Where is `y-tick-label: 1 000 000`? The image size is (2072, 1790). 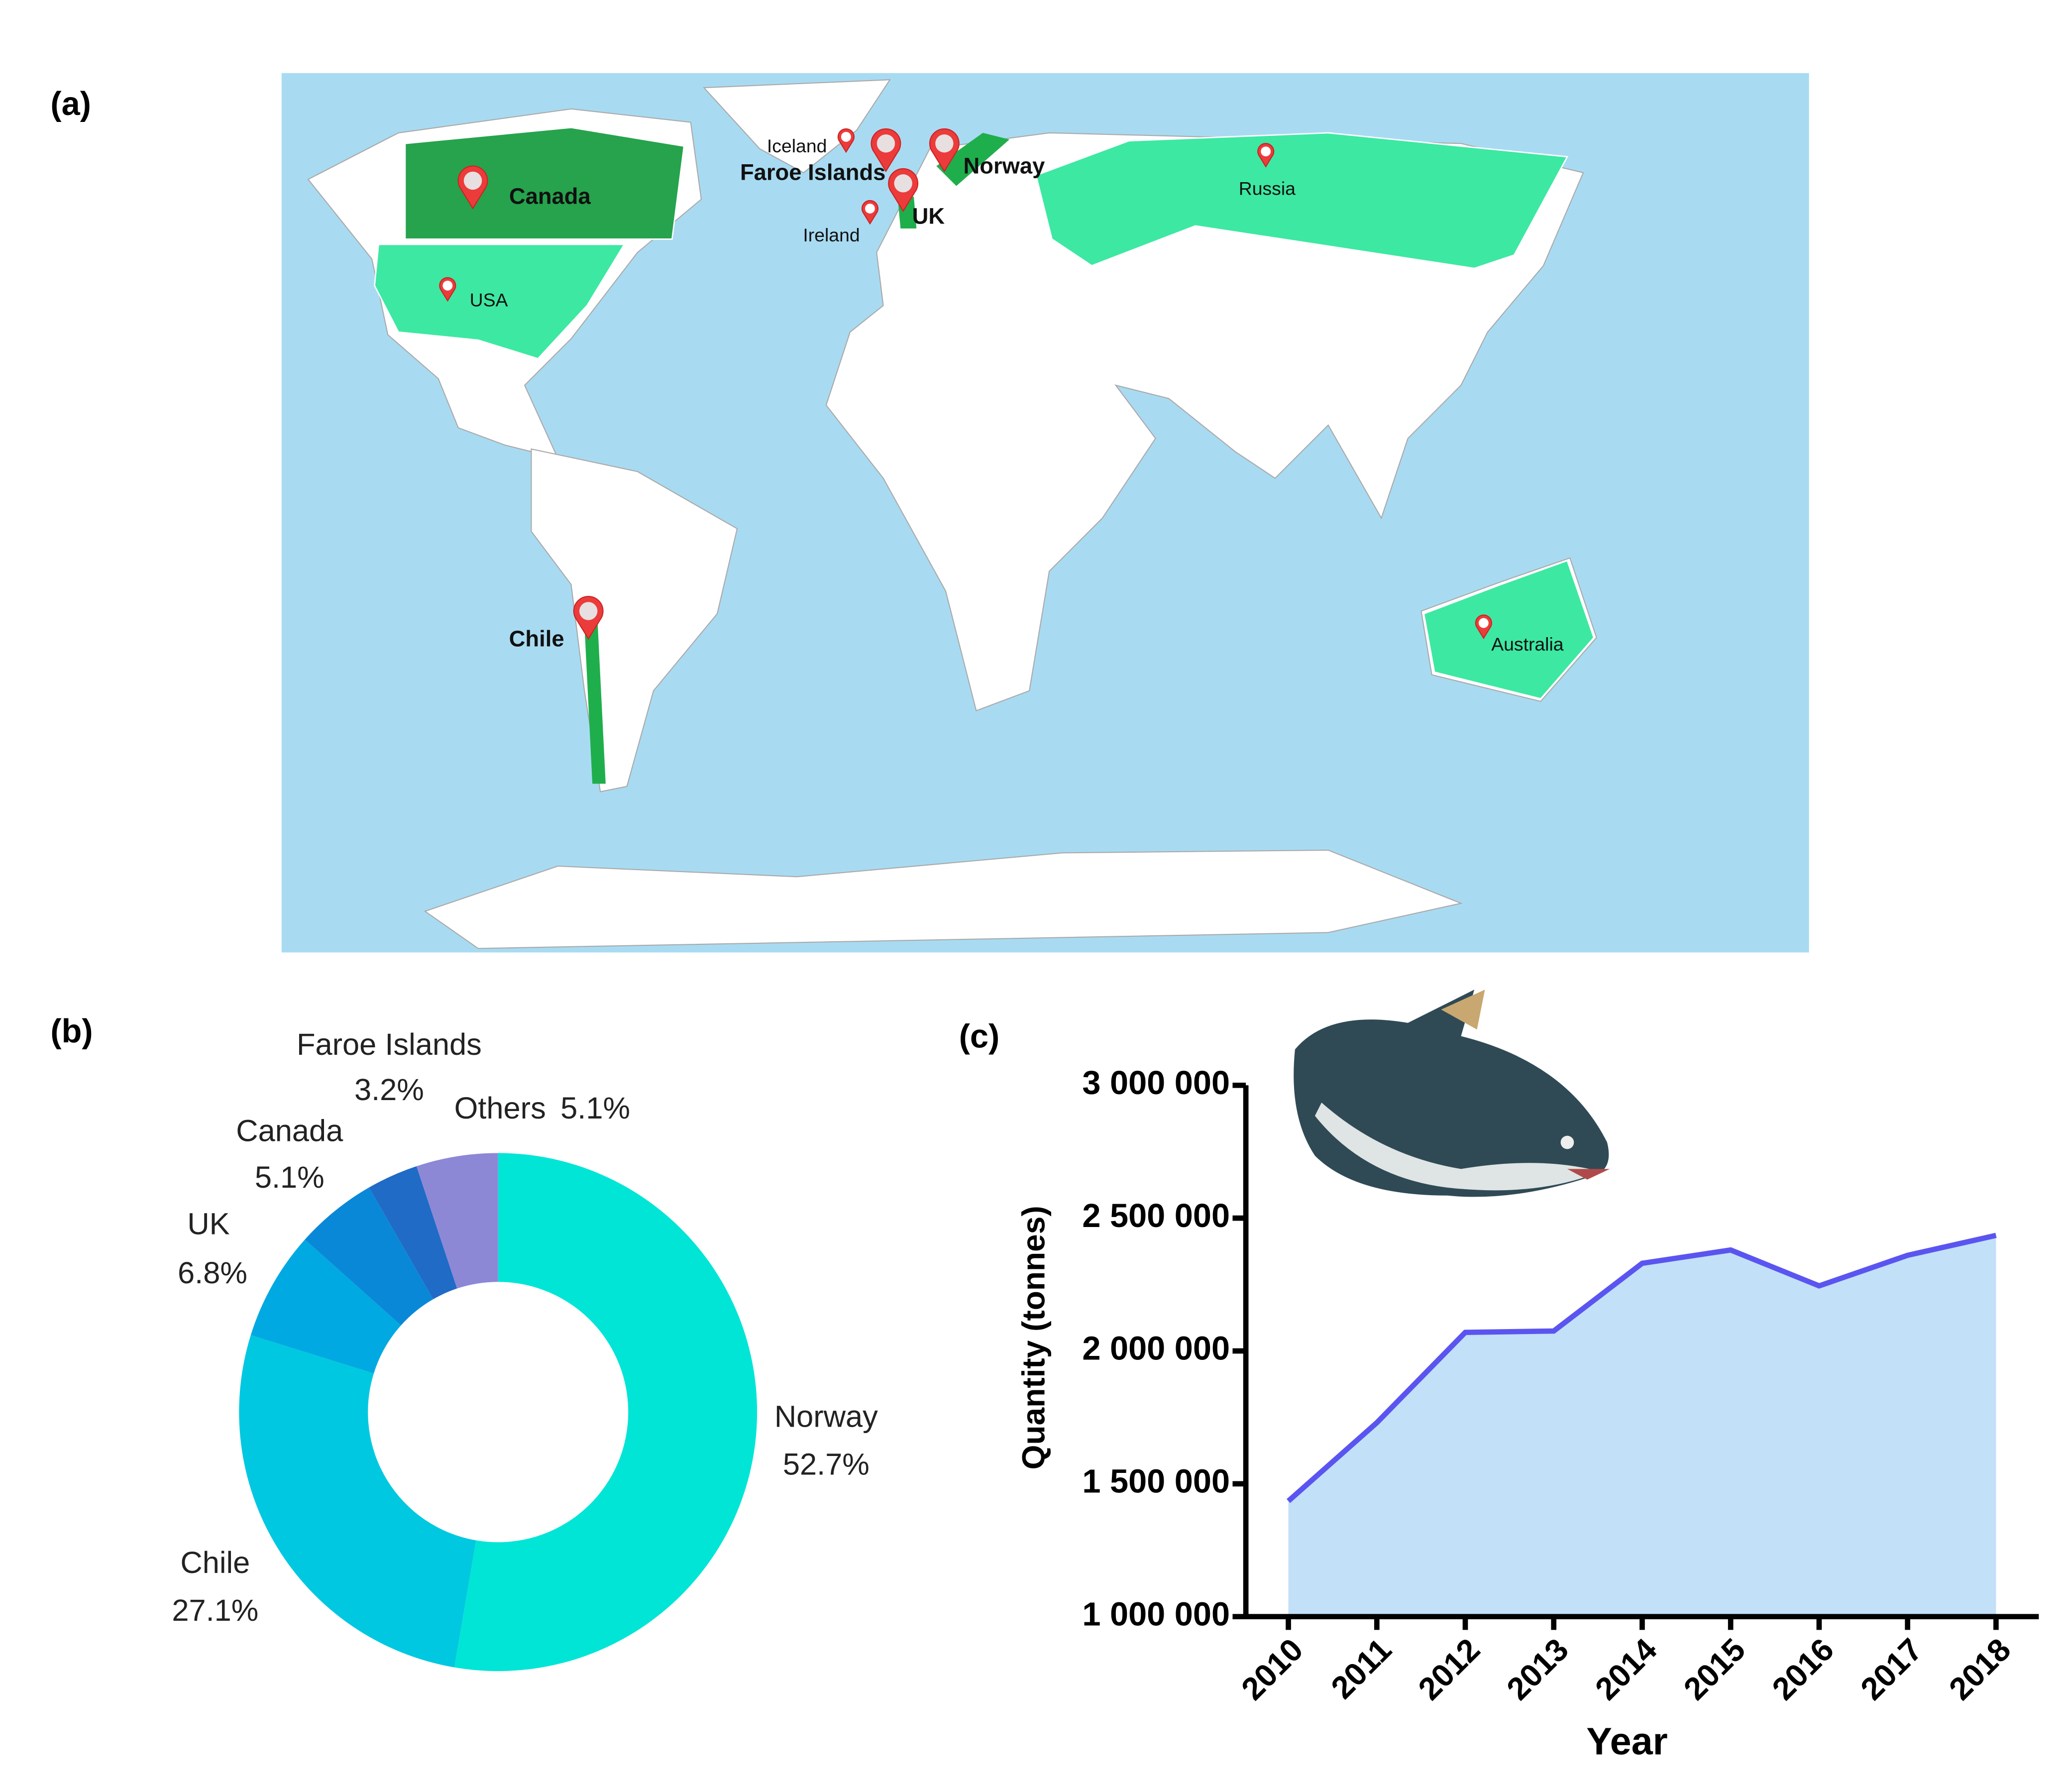
y-tick-label: 1 000 000 is located at coordinates (1156, 1614).